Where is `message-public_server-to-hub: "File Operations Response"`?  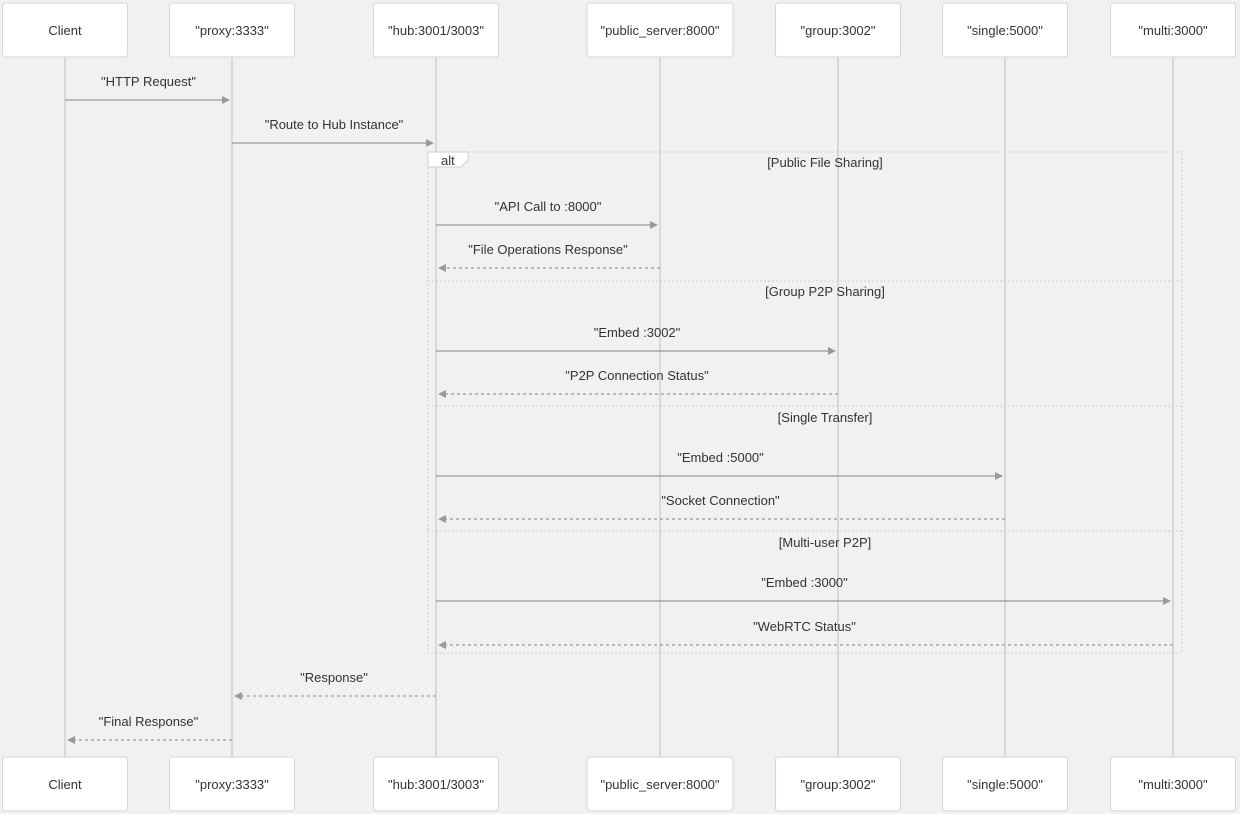 message-public_server-to-hub: "File Operations Response" is located at coordinates (549, 257).